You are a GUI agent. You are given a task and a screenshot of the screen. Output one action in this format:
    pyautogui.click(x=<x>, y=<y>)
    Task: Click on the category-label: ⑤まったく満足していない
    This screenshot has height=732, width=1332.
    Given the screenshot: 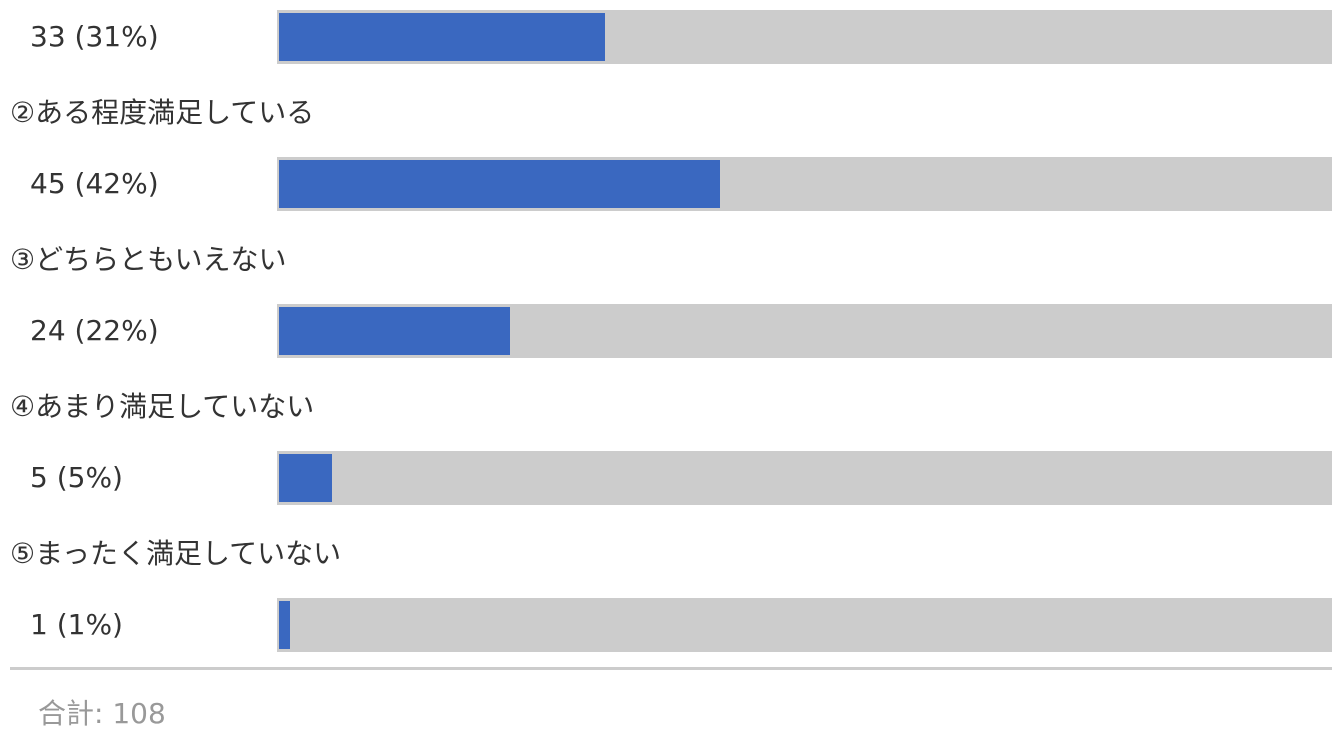 What is the action you would take?
    pyautogui.click(x=176, y=553)
    